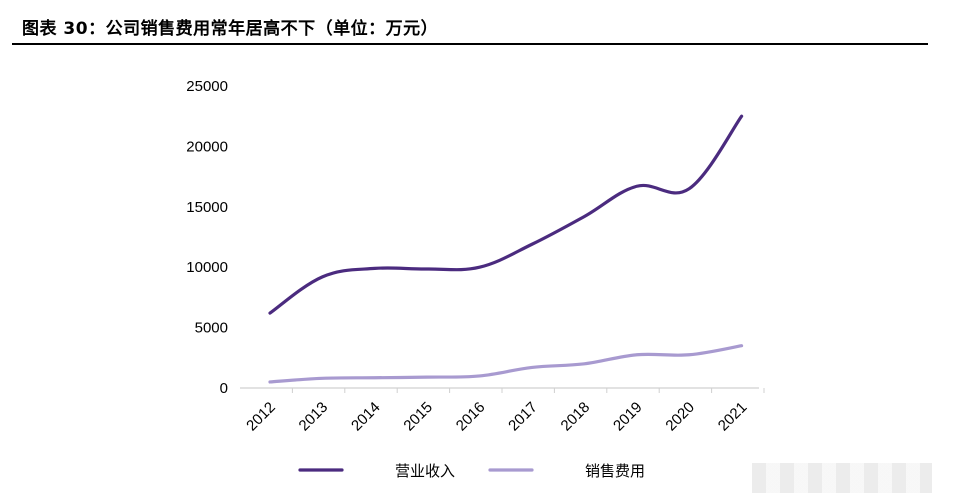  Describe the element at coordinates (471, 417) in the screenshot. I see `x-tick-label: 2016` at that location.